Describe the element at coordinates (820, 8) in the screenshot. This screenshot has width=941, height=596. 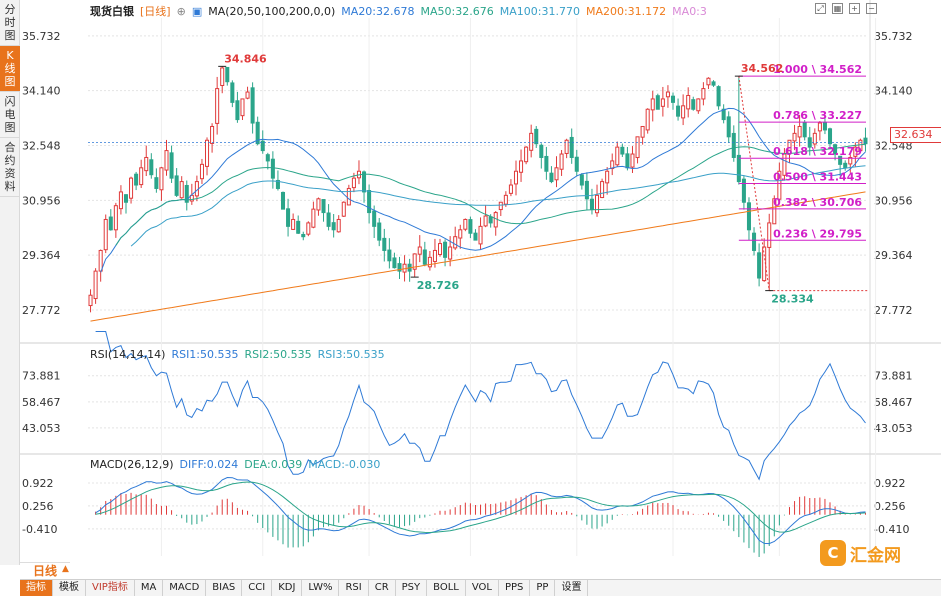
I see `expand-icon: ⤢` at that location.